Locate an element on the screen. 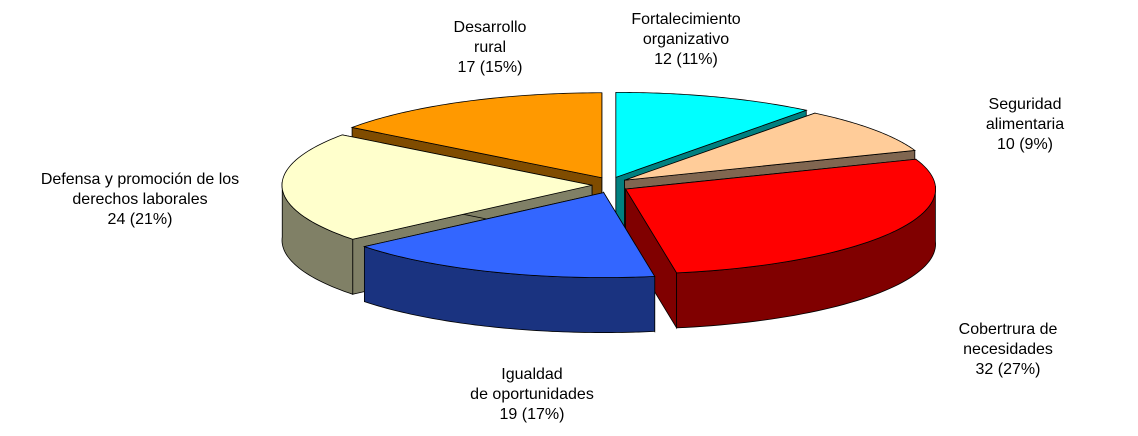  value-label: 19 (17%) is located at coordinates (532, 414).